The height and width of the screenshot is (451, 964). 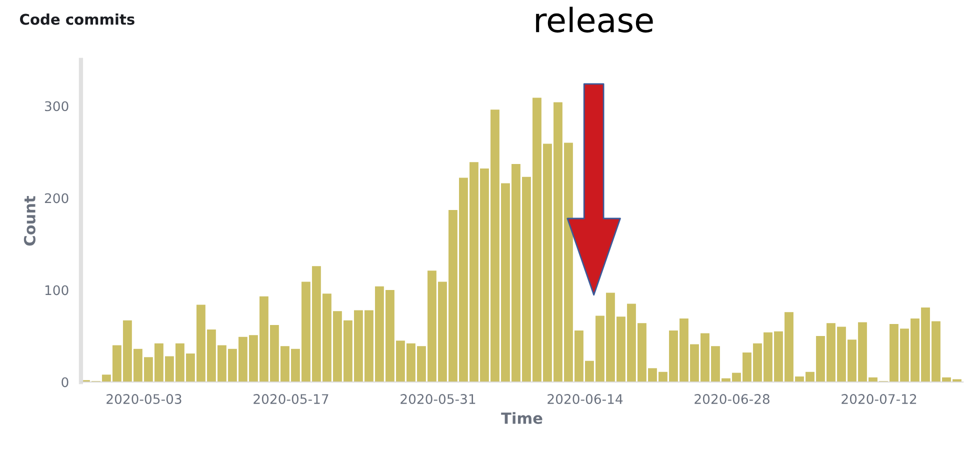 What do you see at coordinates (30, 221) in the screenshot?
I see `y-axis-title: Count` at bounding box center [30, 221].